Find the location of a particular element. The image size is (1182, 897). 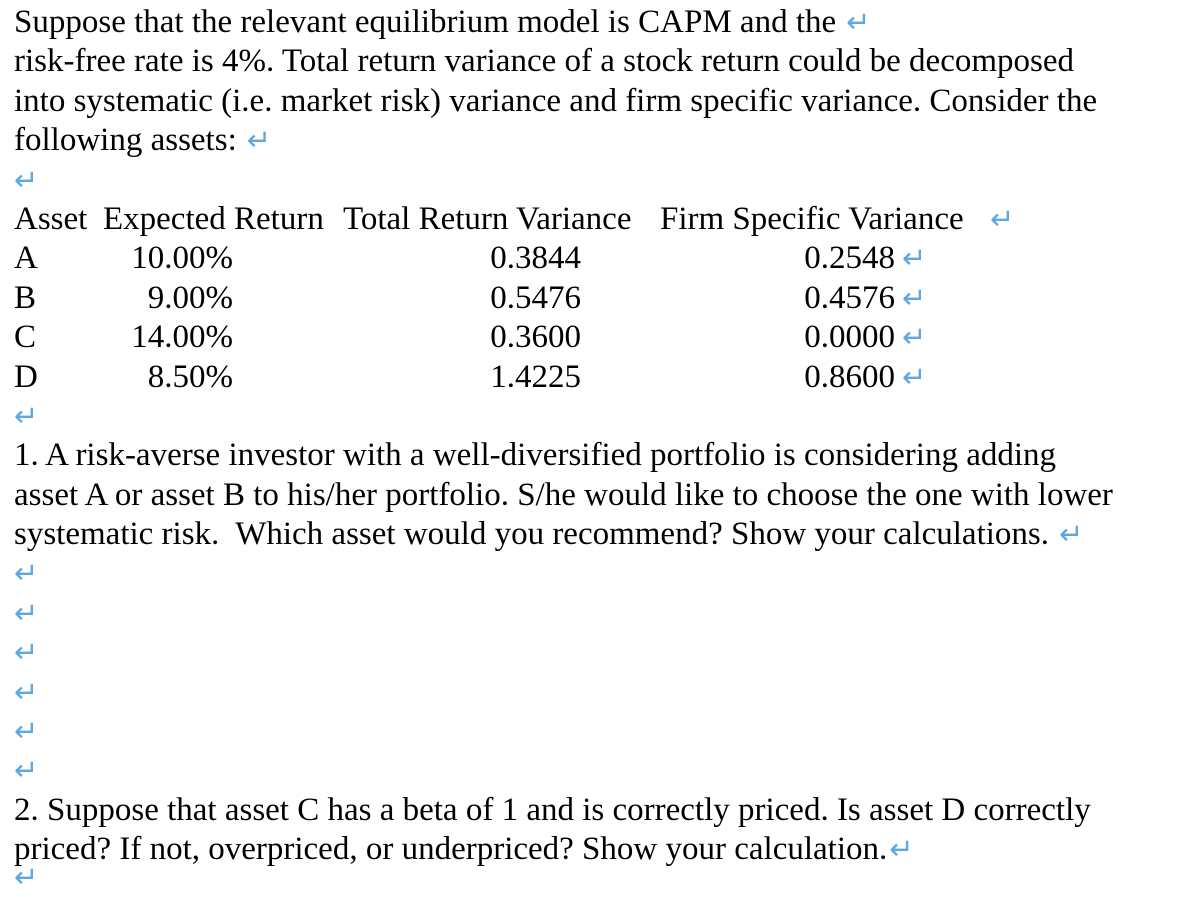

firm-specific-variance-cell: 0.8600 is located at coordinates (849, 376).